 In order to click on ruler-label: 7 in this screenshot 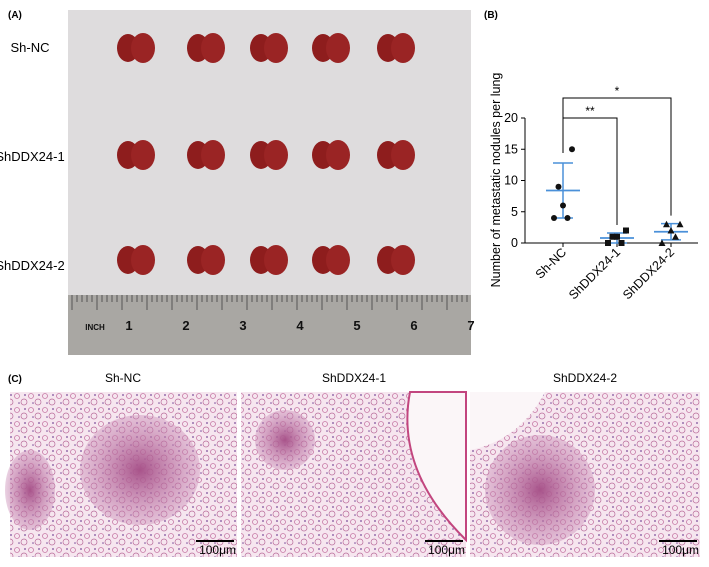, I will do `click(470, 325)`.